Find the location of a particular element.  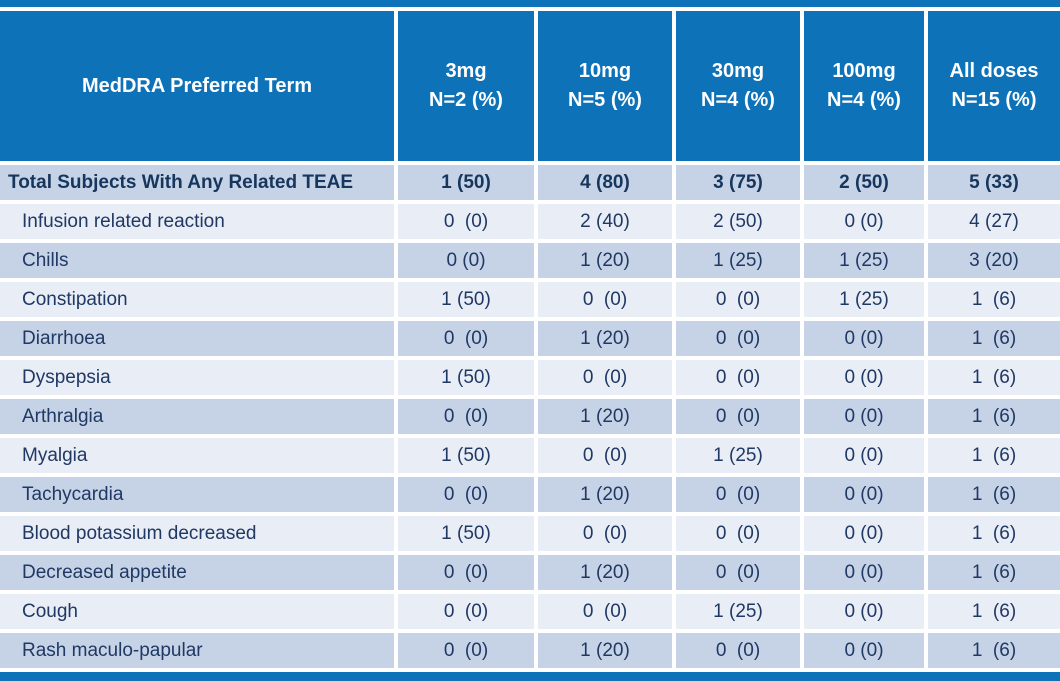

term-cell: Rash maculo-papular is located at coordinates (197, 650).